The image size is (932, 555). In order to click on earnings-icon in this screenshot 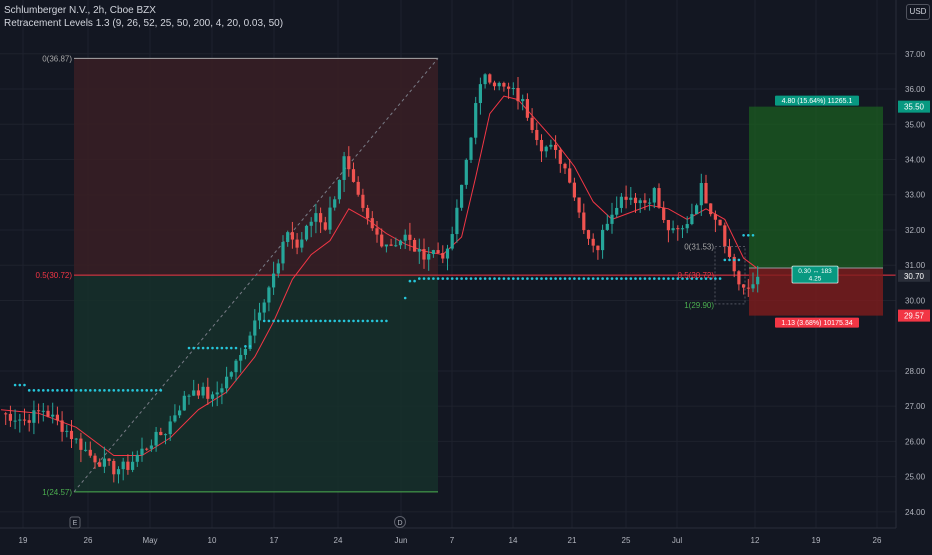, I will do `click(75, 522)`.